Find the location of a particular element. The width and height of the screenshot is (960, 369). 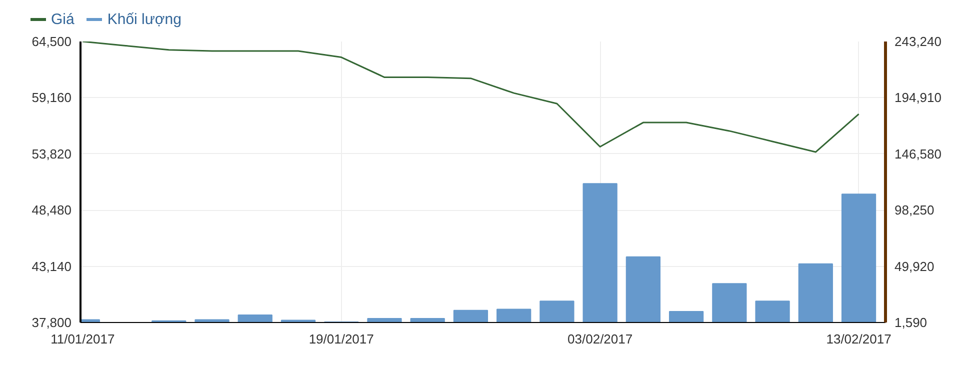

y-tick-label: 64,500 is located at coordinates (52, 41).